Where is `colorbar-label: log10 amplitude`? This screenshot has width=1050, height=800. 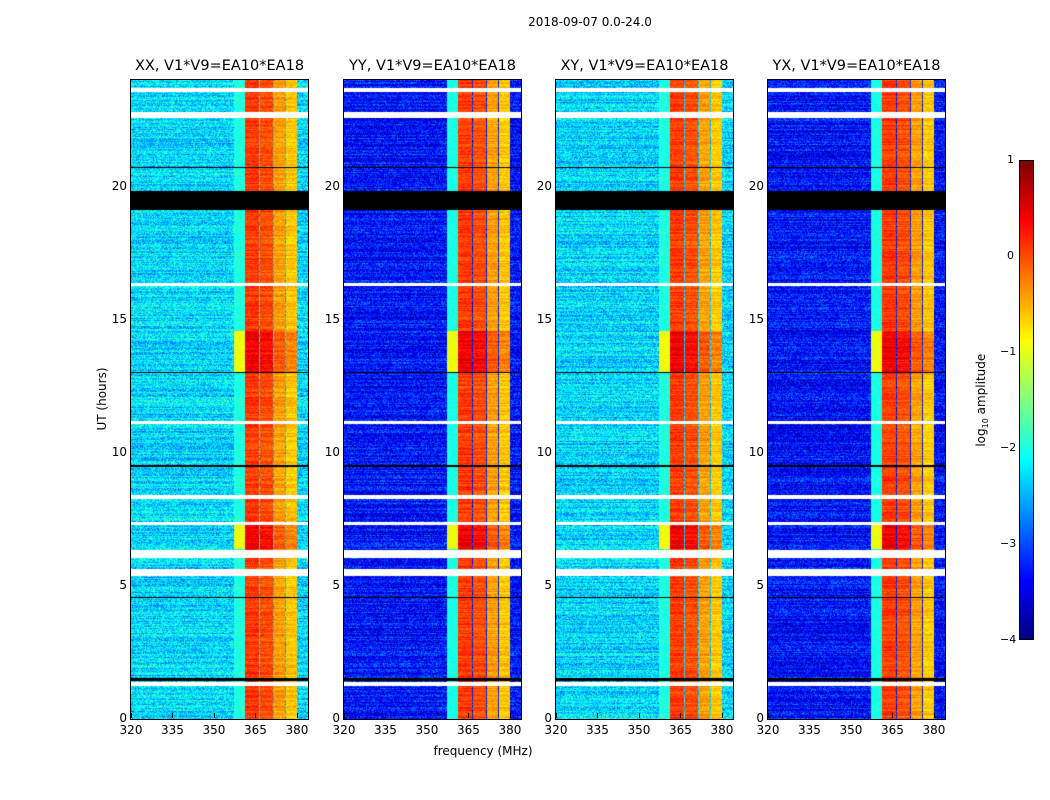
colorbar-label: log10 amplitude is located at coordinates (982, 400).